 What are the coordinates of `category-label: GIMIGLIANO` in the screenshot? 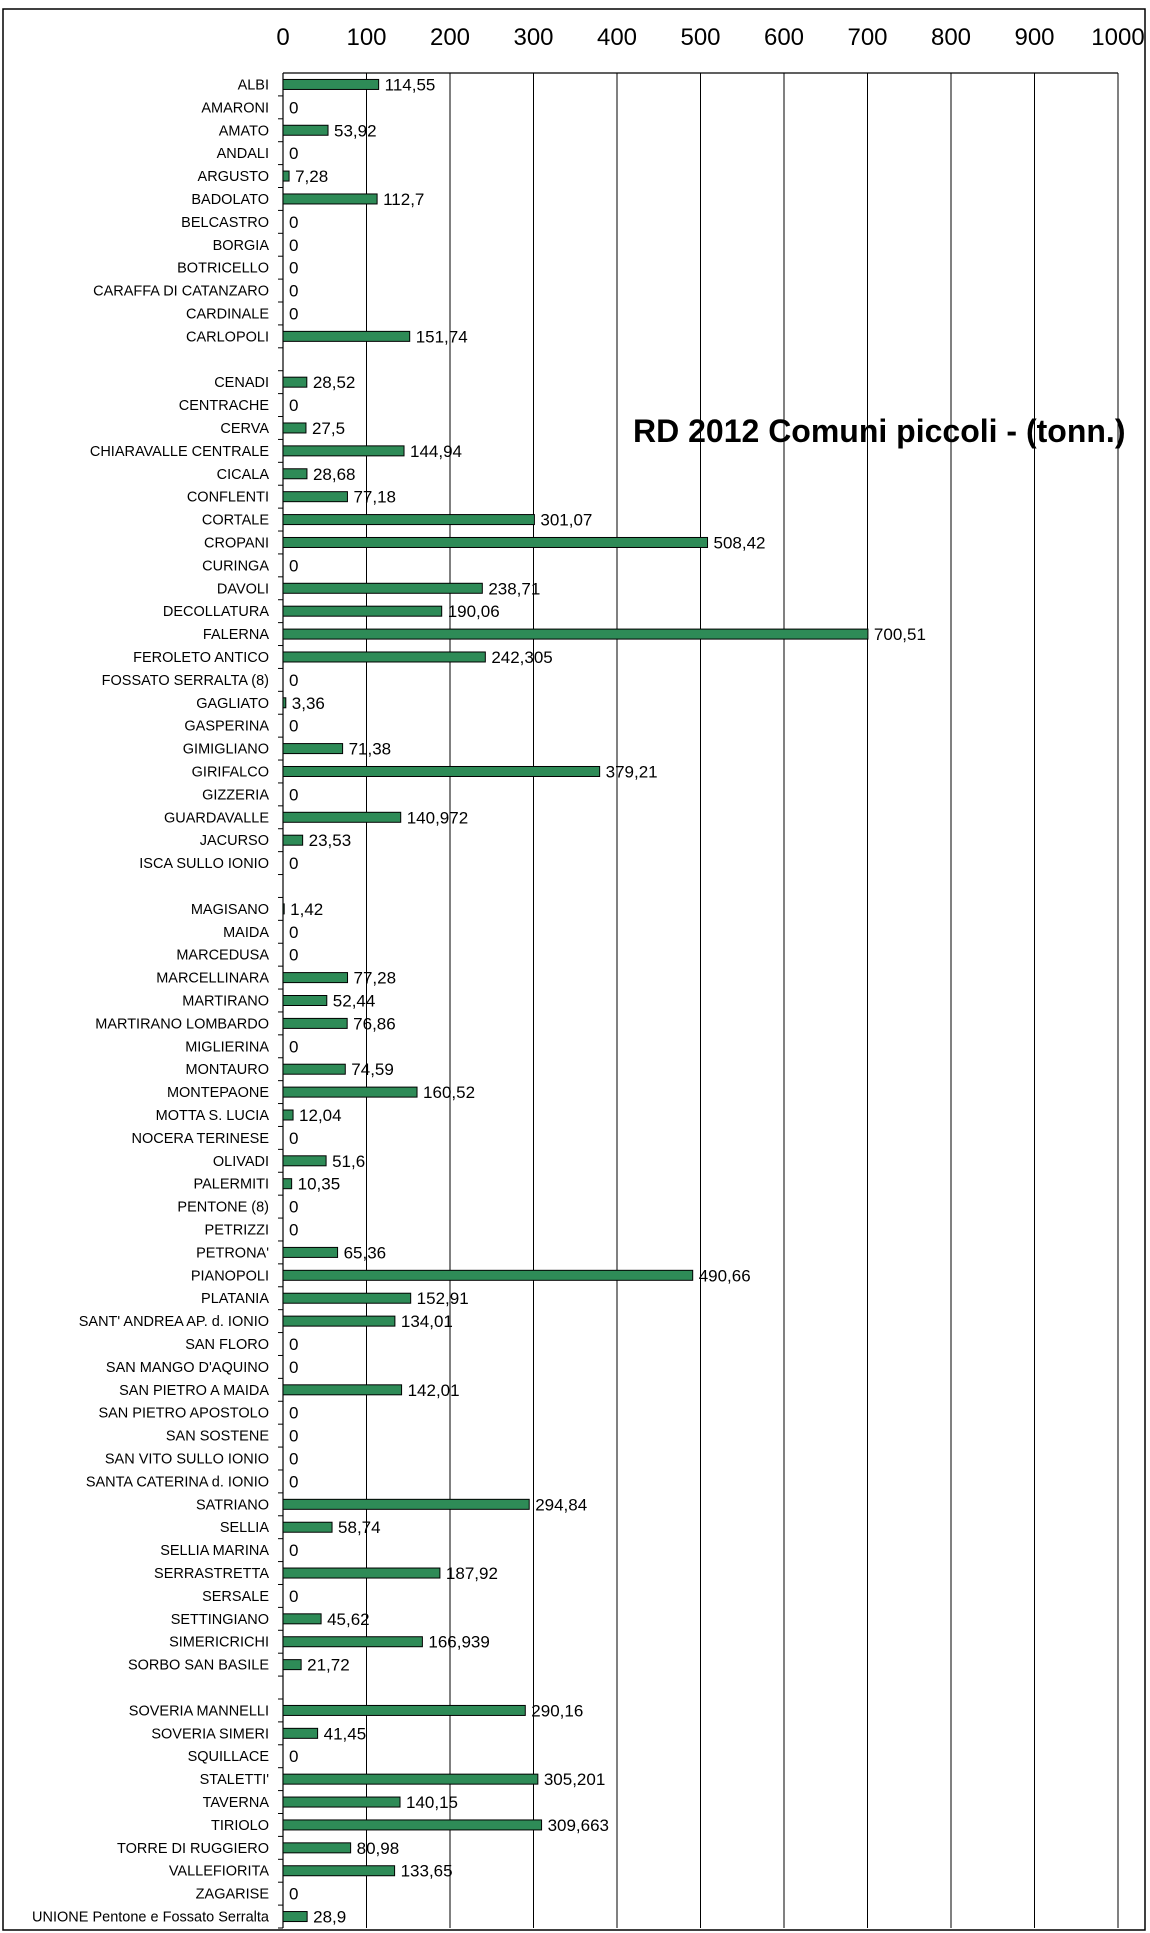 It's located at (226, 750).